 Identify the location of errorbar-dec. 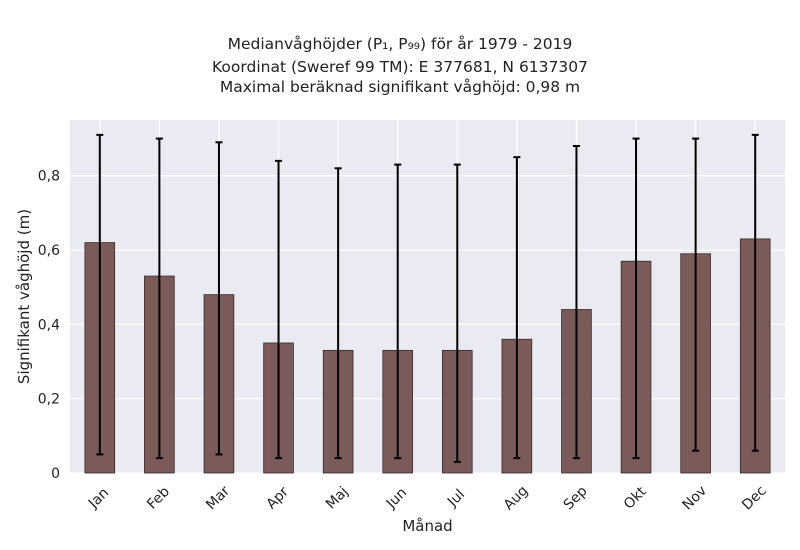
(755, 292).